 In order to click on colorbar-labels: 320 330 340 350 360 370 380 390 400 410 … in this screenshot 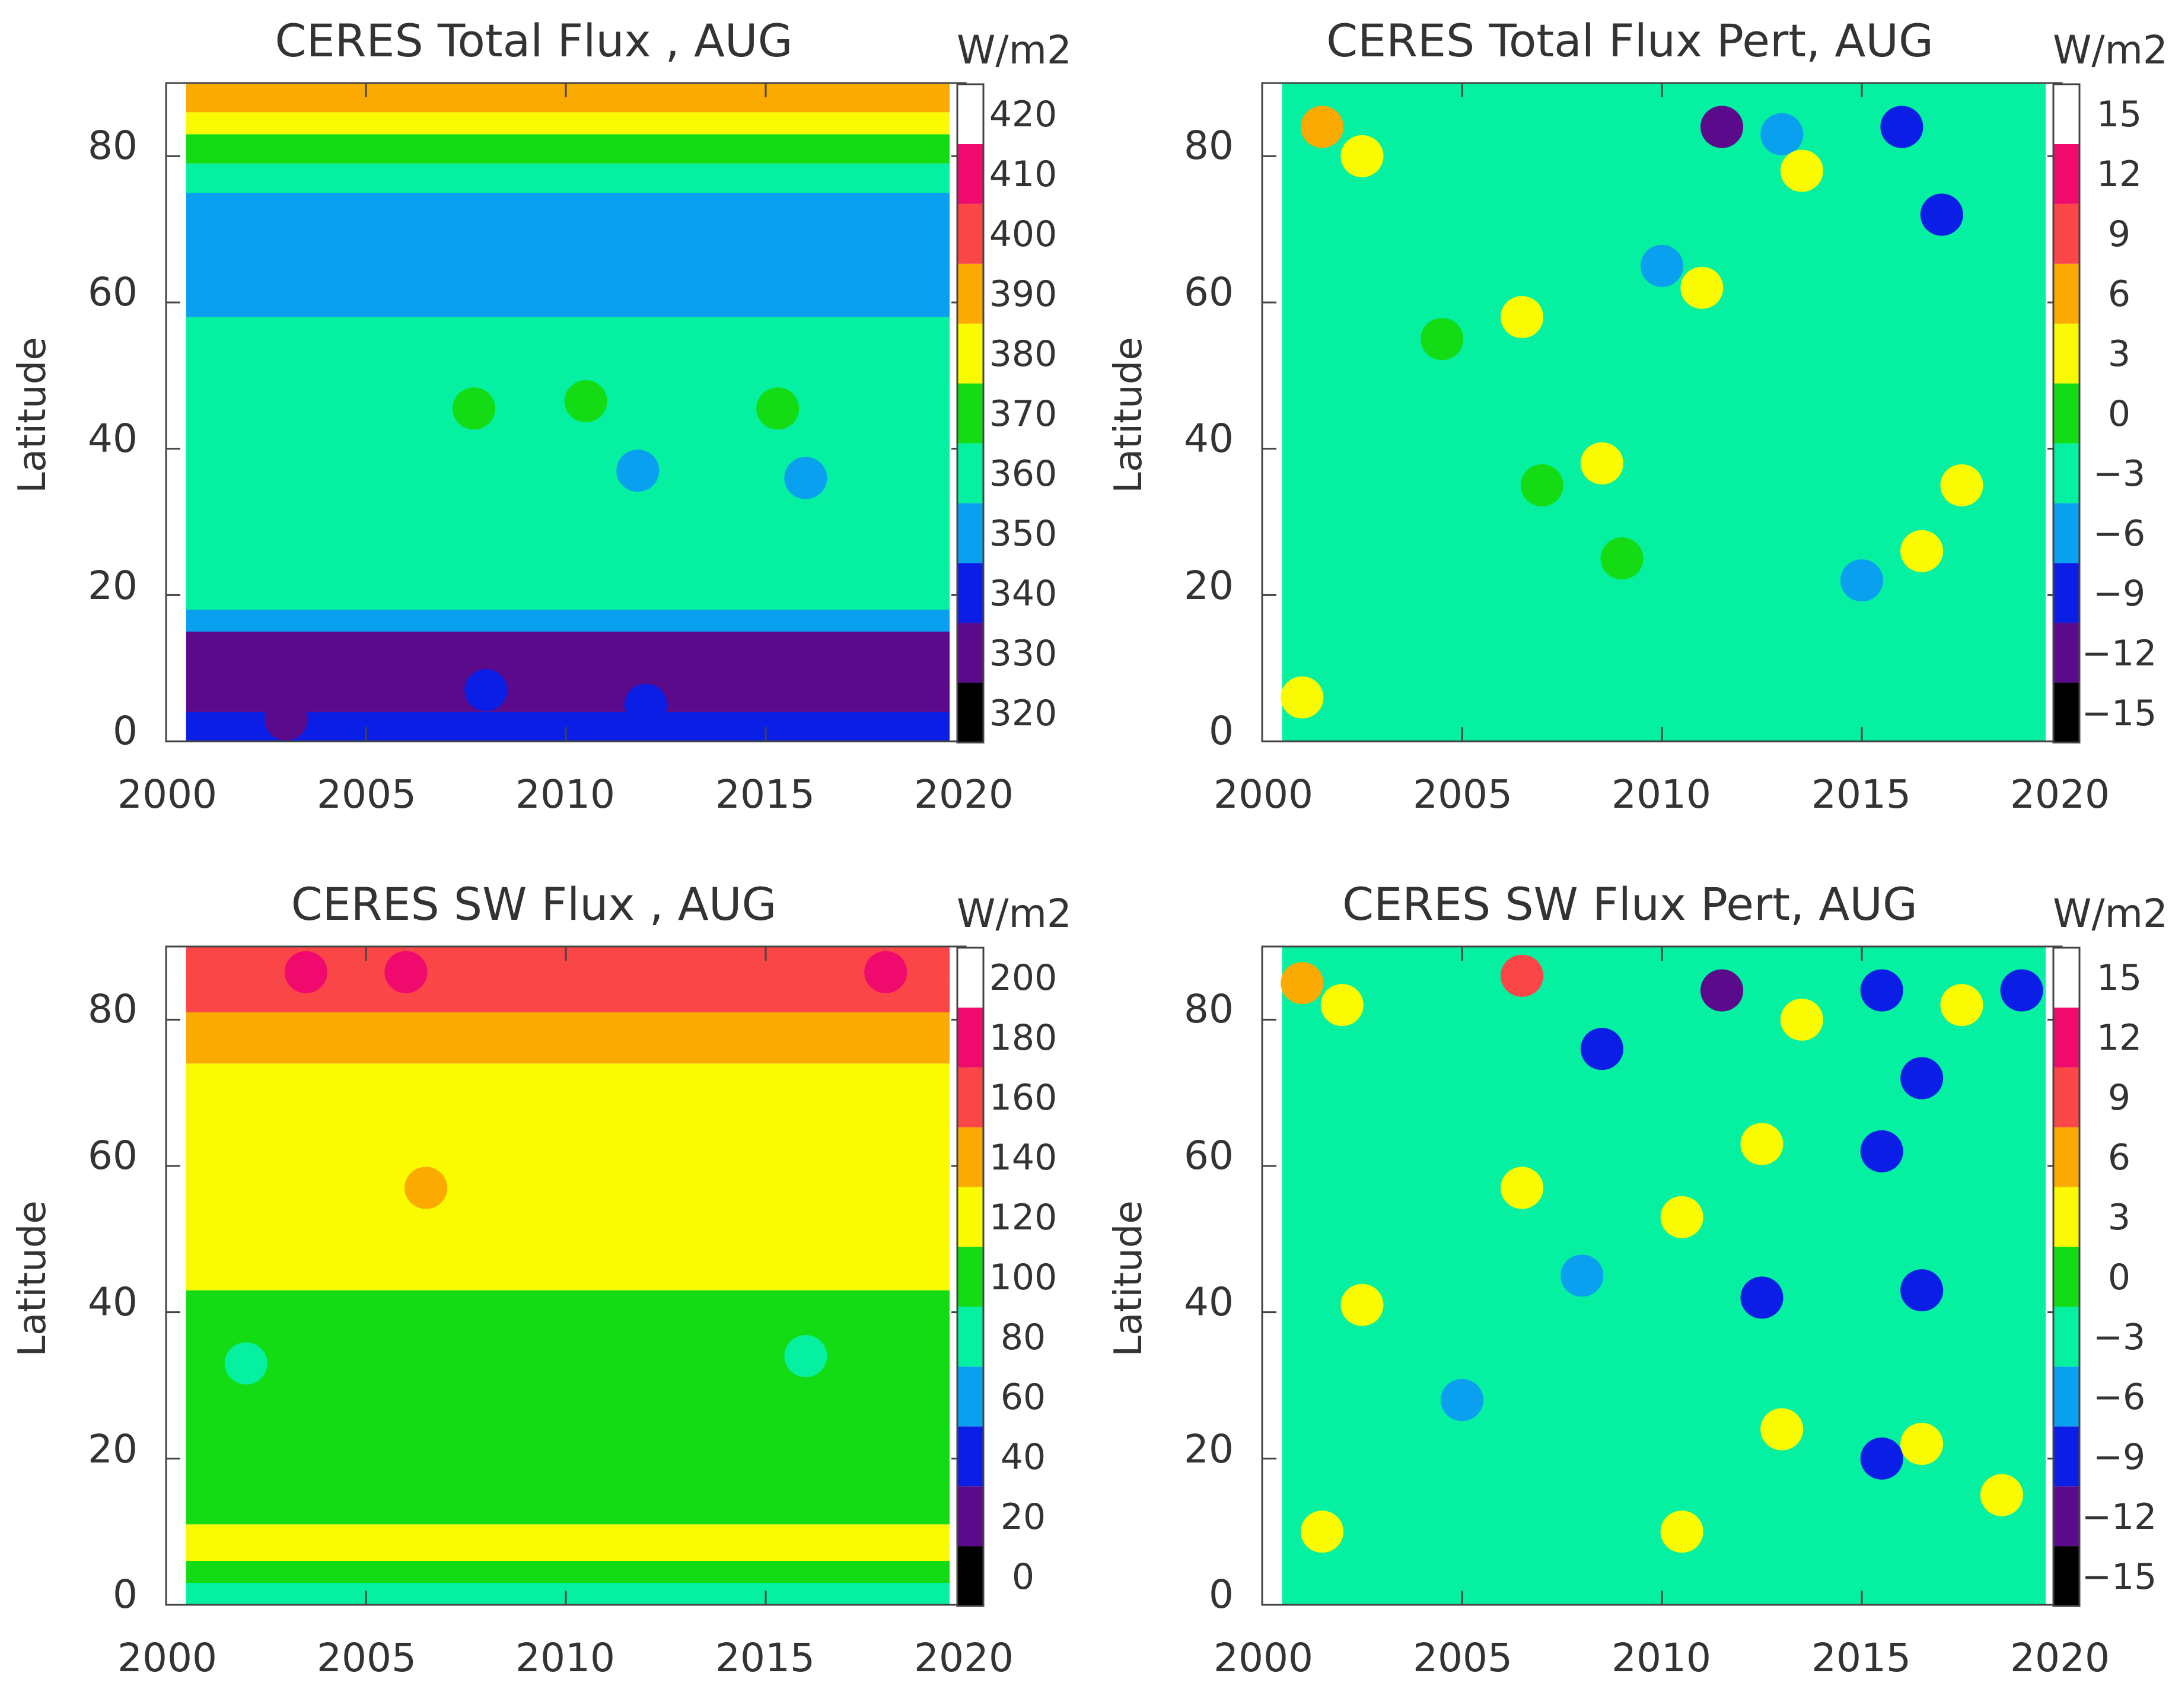, I will do `click(1023, 414)`.